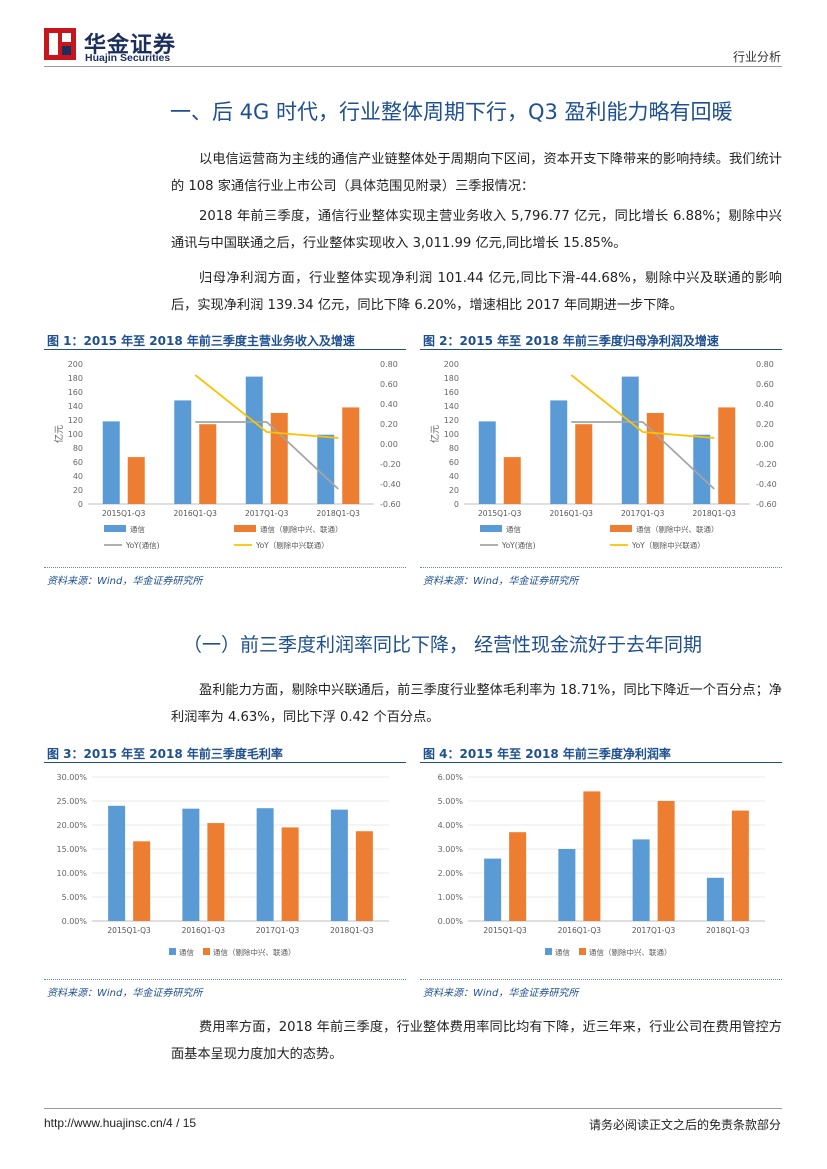 The width and height of the screenshot is (827, 1169). What do you see at coordinates (451, 112) in the screenshot?
I see `section-heading-1: 一、后 4G 时代，行业整体周期下行，Q3 盈利能力略有回暖` at bounding box center [451, 112].